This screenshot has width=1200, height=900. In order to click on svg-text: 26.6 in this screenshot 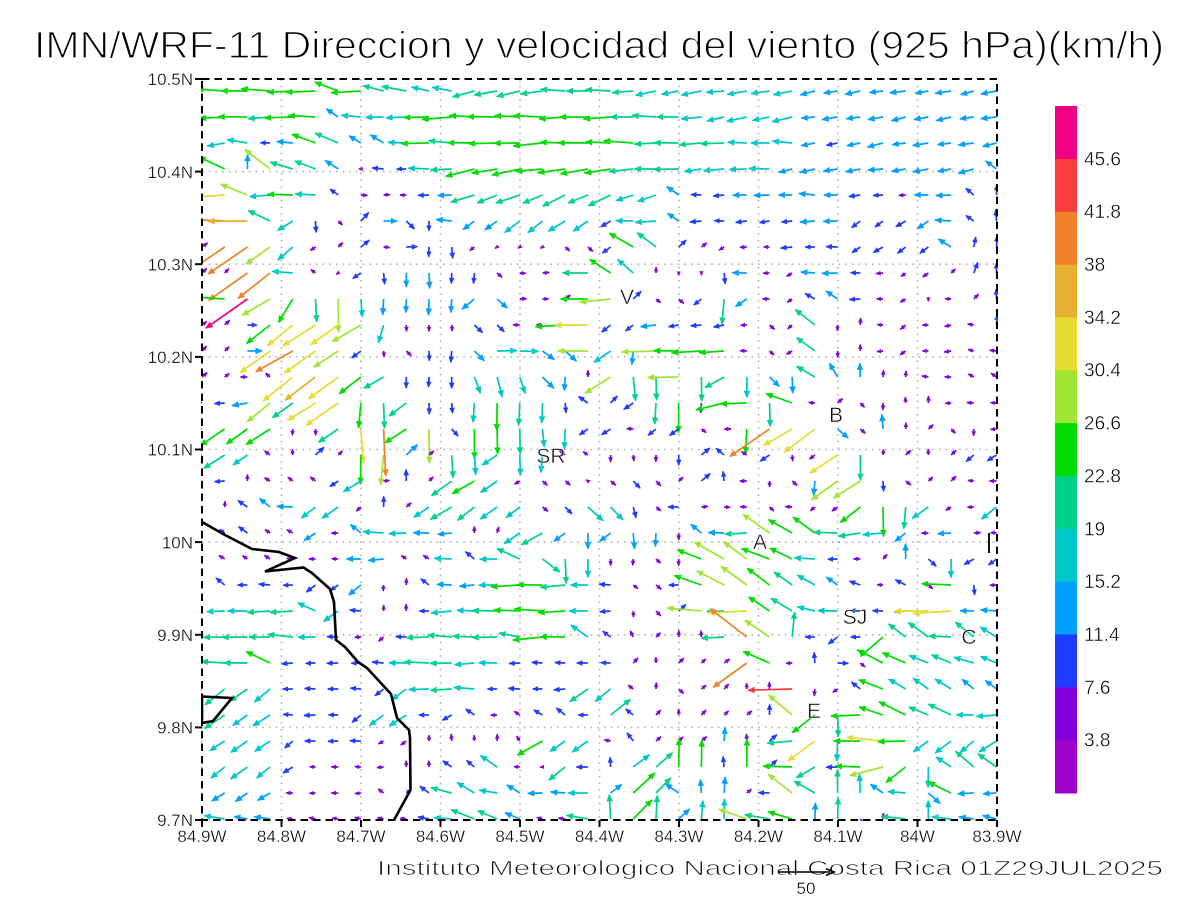, I will do `click(1102, 424)`.